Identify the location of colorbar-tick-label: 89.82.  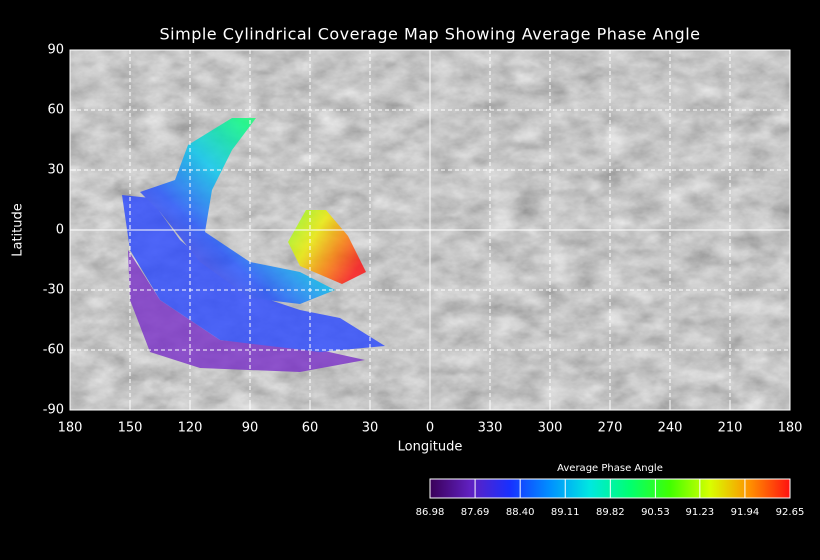
(610, 512).